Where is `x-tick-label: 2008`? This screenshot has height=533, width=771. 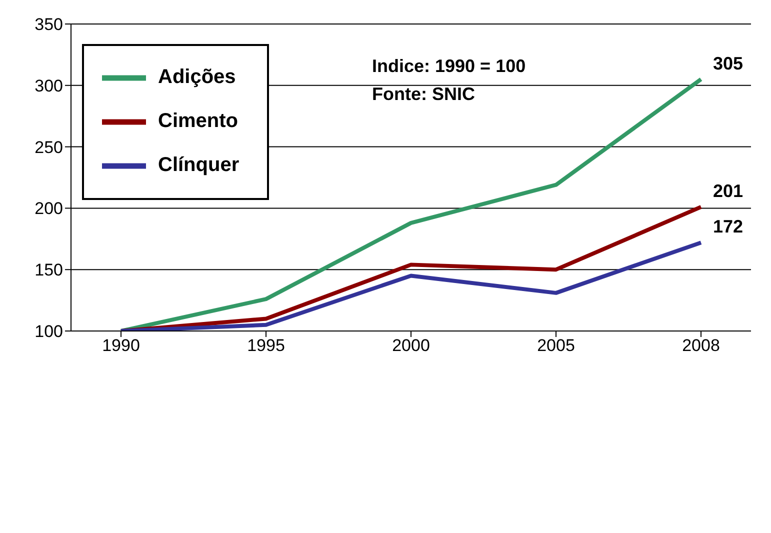
x-tick-label: 2008 is located at coordinates (701, 346).